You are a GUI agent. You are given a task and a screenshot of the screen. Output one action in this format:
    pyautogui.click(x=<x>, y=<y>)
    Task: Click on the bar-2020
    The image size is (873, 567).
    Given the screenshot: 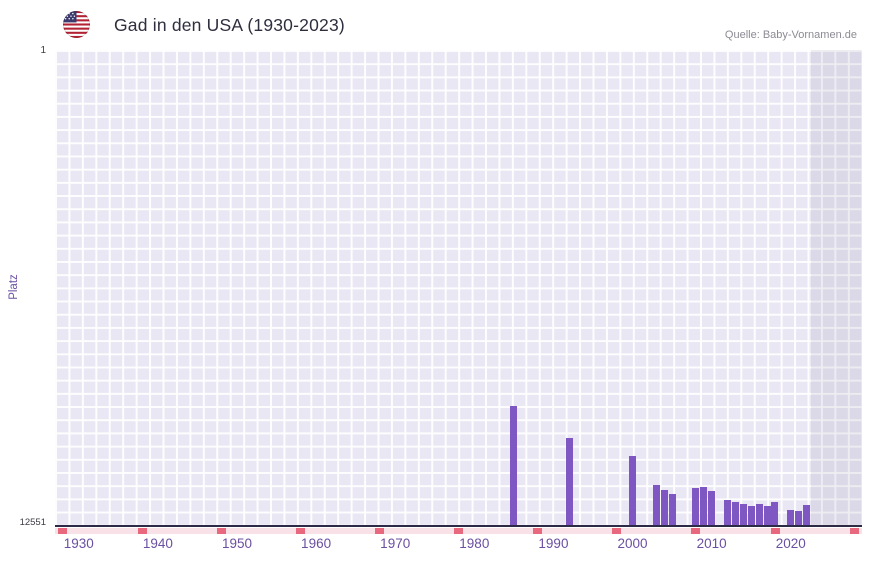 What is the action you would take?
    pyautogui.click(x=791, y=517)
    